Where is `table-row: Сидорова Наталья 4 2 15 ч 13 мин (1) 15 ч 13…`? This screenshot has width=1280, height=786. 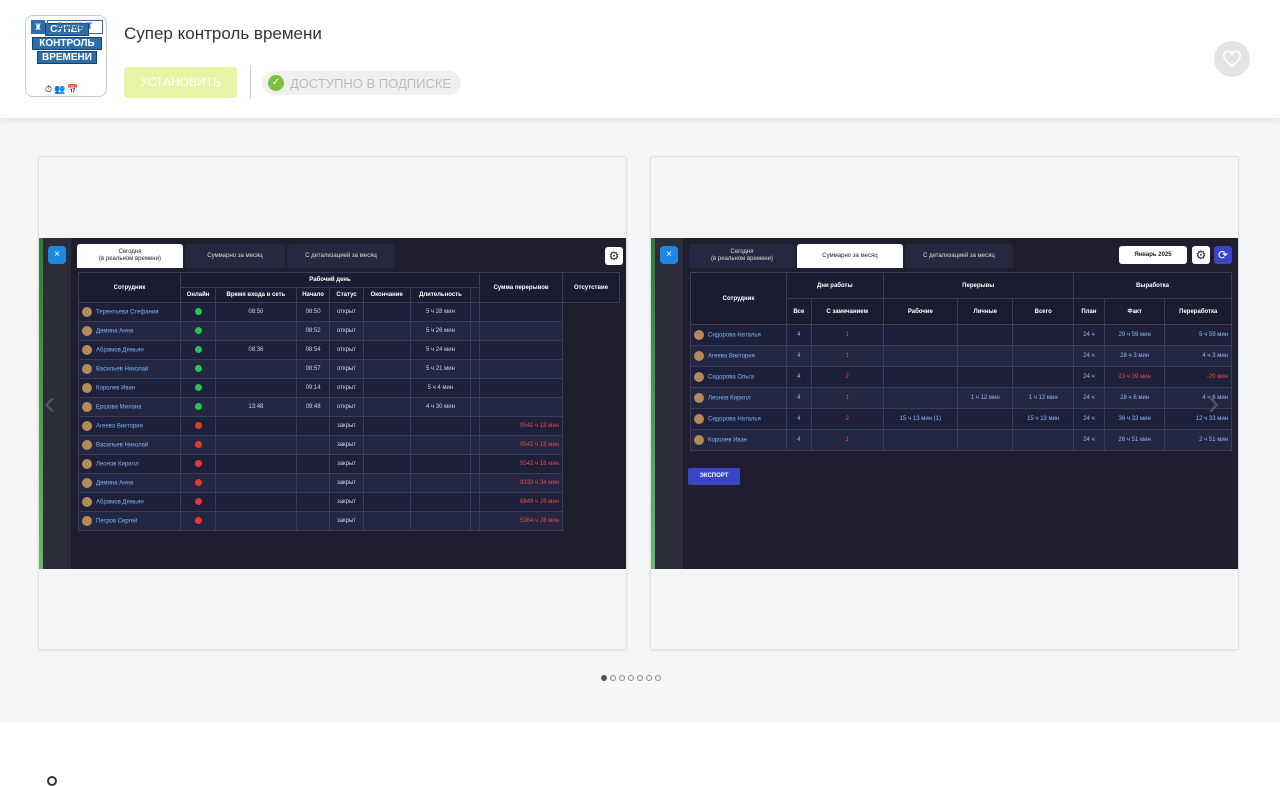 table-row: Сидорова Наталья 4 2 15 ч 13 мин (1) 15 ч 13… is located at coordinates (961, 419).